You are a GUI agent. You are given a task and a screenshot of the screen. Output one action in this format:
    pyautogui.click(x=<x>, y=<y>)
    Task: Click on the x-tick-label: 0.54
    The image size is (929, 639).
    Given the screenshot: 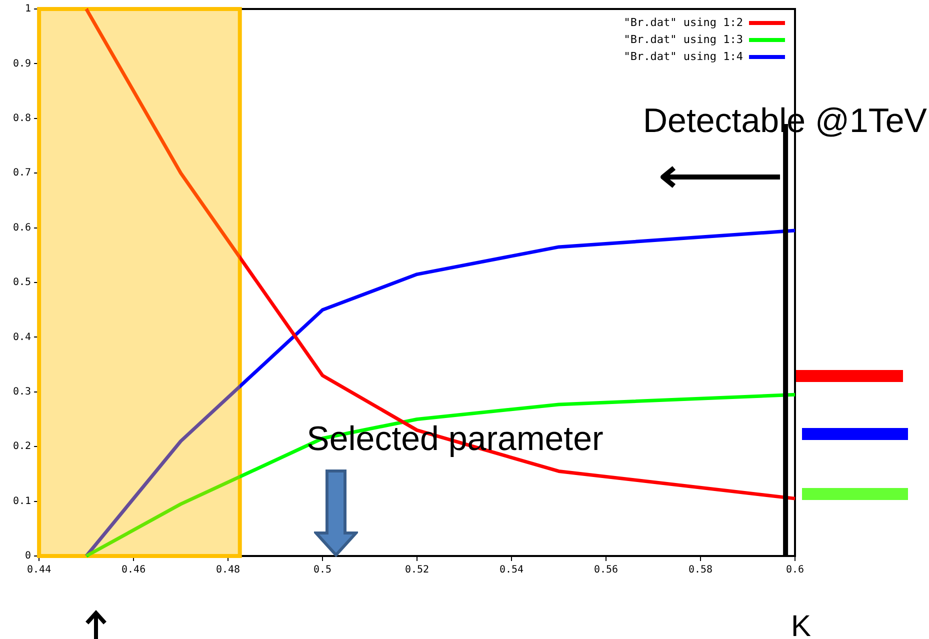 What is the action you would take?
    pyautogui.click(x=511, y=570)
    